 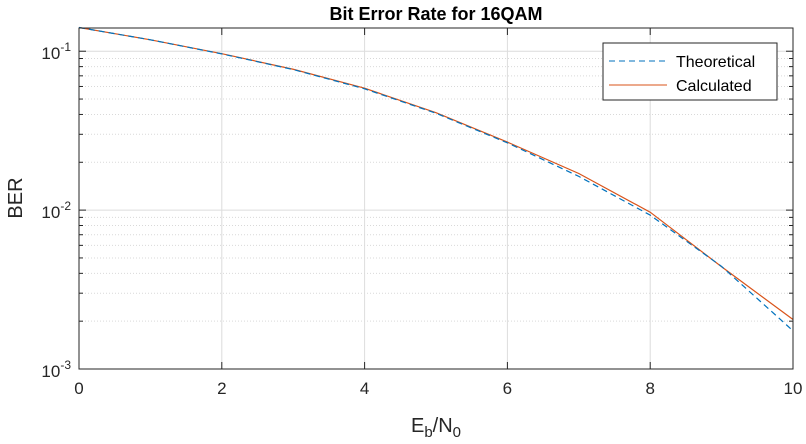 What do you see at coordinates (16, 197) in the screenshot?
I see `y-axis-label: BER` at bounding box center [16, 197].